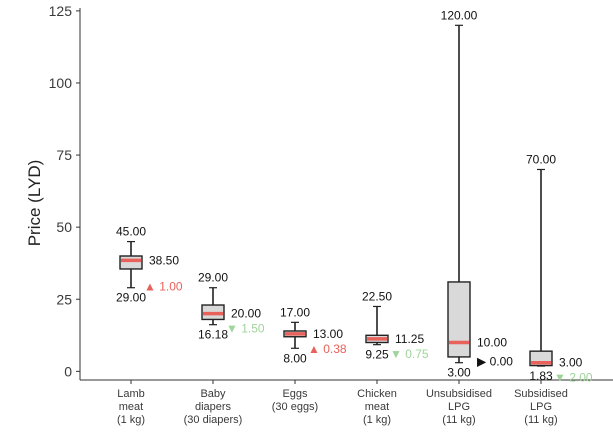 This screenshot has width=613, height=442. Describe the element at coordinates (571, 363) in the screenshot. I see `median-label: 3.00` at that location.